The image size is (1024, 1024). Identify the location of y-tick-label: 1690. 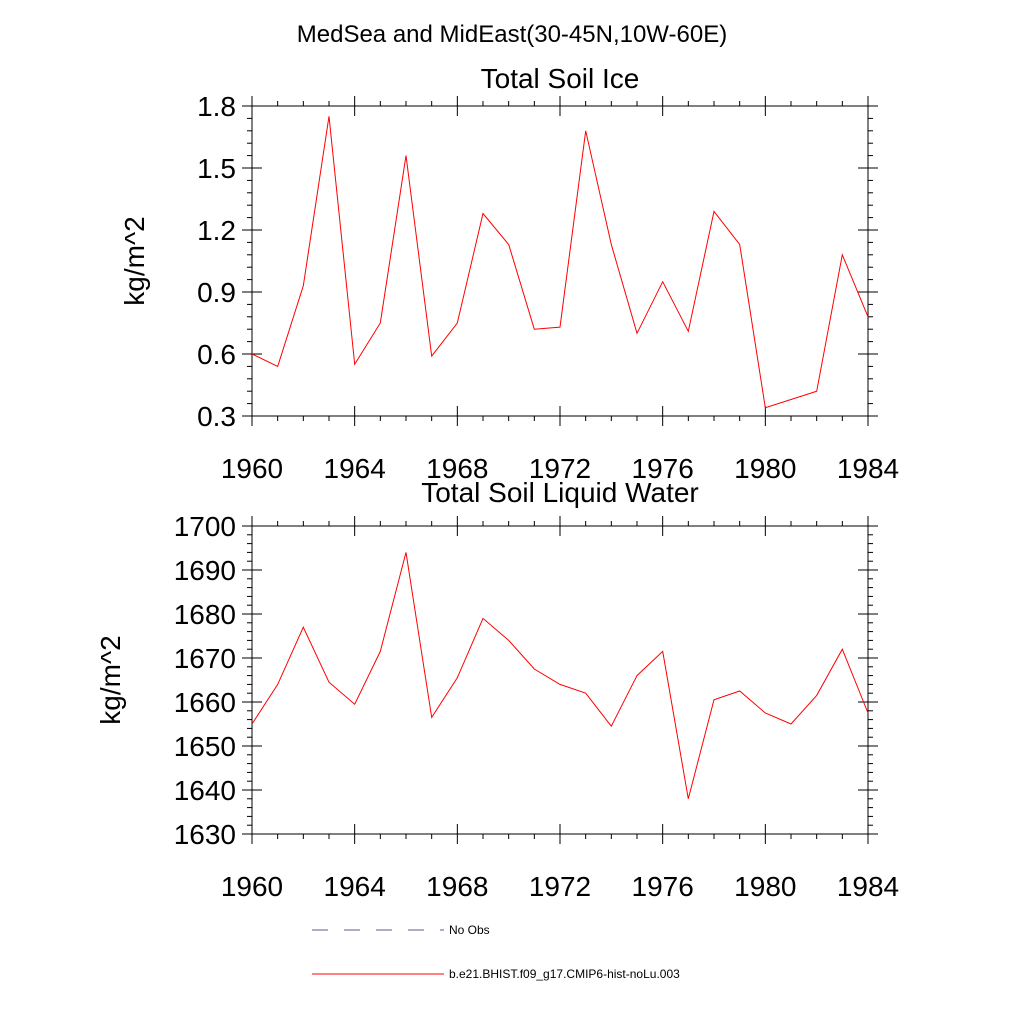
(205, 570).